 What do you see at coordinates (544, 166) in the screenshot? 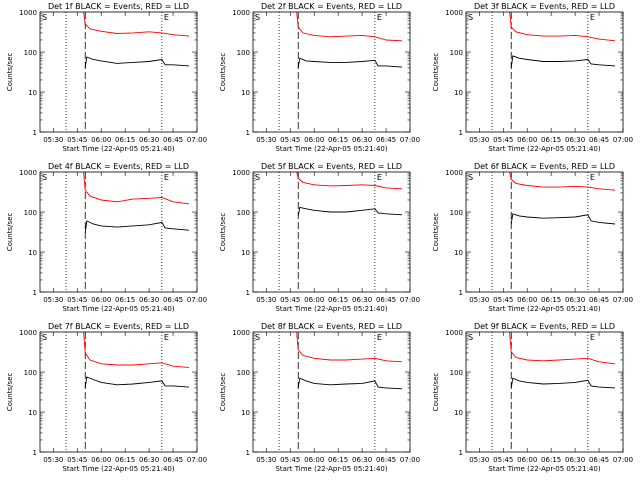
I see `panel-title: Det 6f BLACK = Events, RED = LLD` at bounding box center [544, 166].